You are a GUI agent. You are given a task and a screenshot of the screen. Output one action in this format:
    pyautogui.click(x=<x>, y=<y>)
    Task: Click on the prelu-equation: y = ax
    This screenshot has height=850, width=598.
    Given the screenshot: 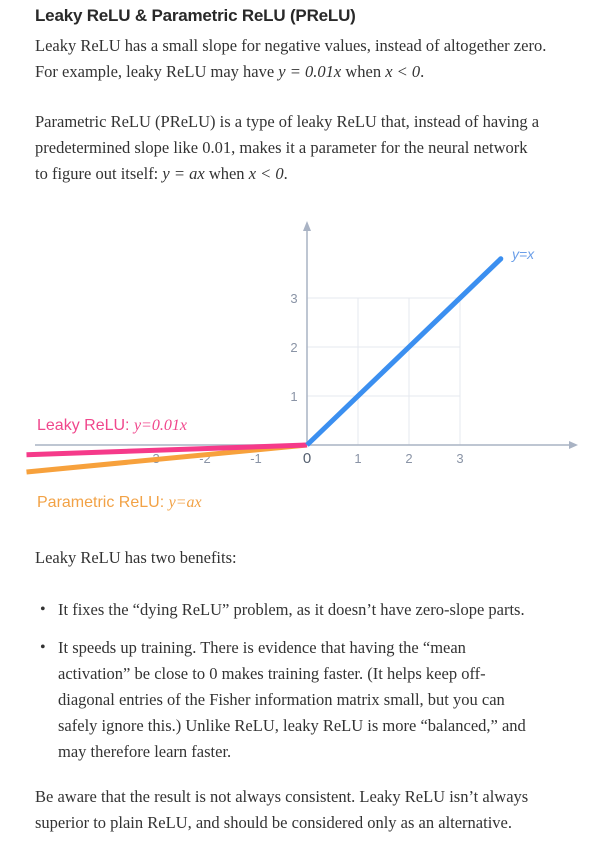 What is the action you would take?
    pyautogui.click(x=183, y=173)
    